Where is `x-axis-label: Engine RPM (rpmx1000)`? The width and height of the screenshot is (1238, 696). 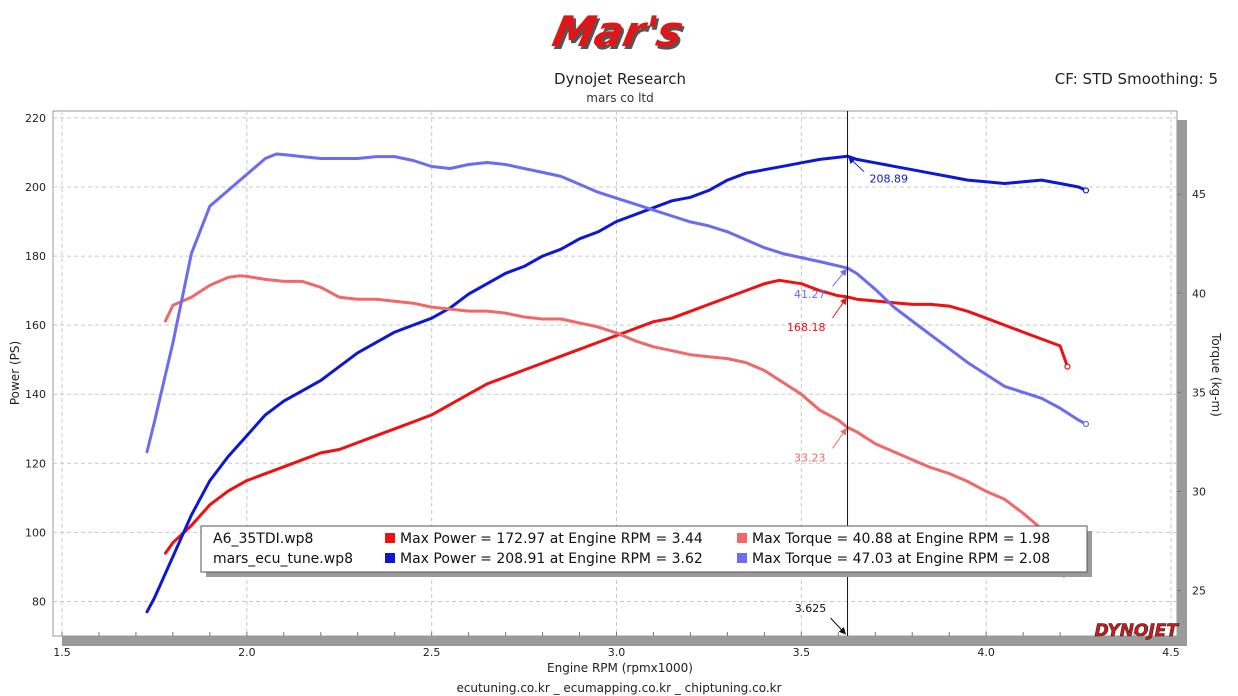
x-axis-label: Engine RPM (rpmx1000) is located at coordinates (620, 668).